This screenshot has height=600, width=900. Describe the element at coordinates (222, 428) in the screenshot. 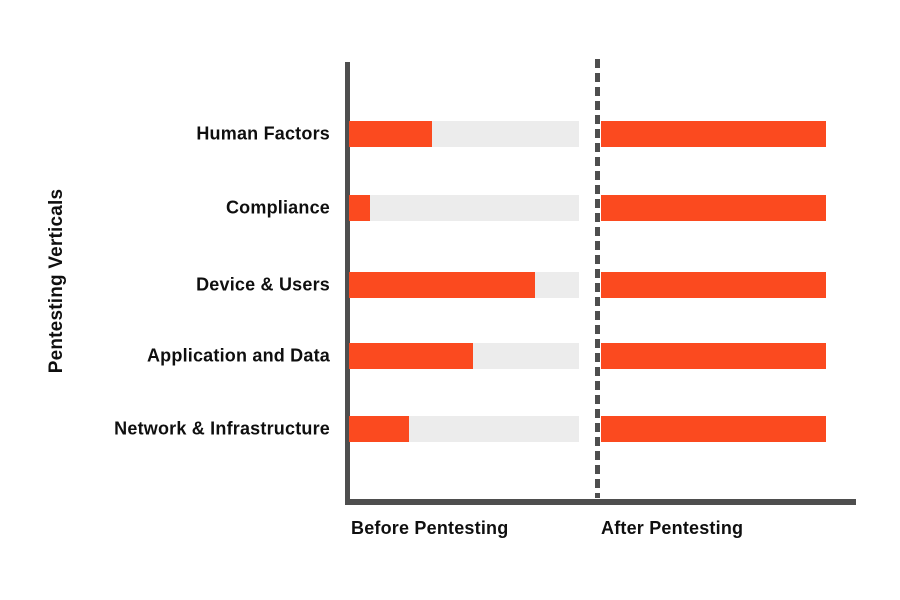

I see `category-label: Network & Infrastructure` at that location.